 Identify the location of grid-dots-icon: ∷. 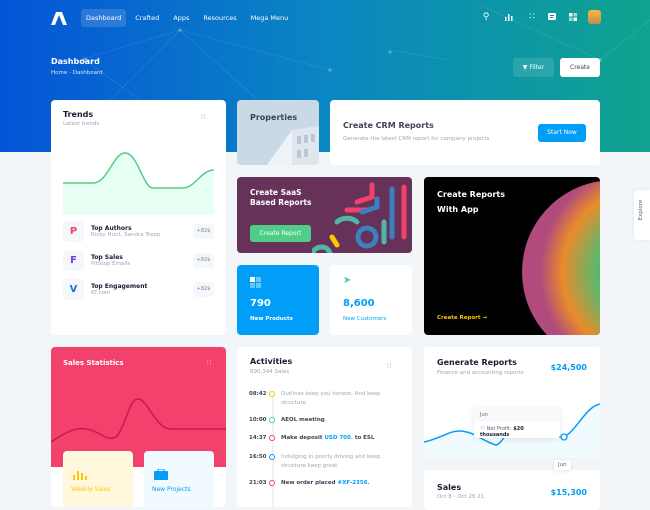
(532, 17).